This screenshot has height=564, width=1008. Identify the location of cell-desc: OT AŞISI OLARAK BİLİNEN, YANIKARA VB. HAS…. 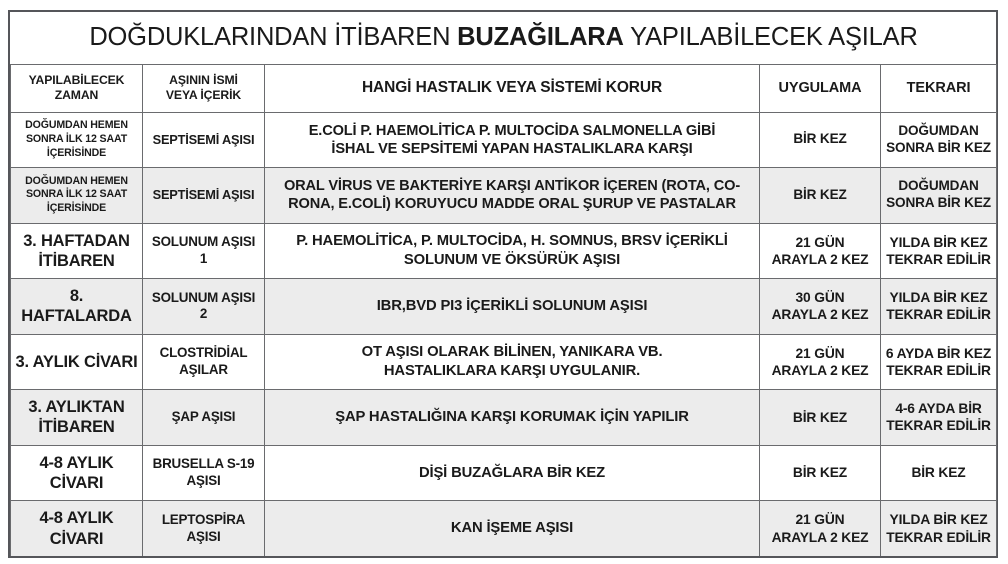
(512, 361).